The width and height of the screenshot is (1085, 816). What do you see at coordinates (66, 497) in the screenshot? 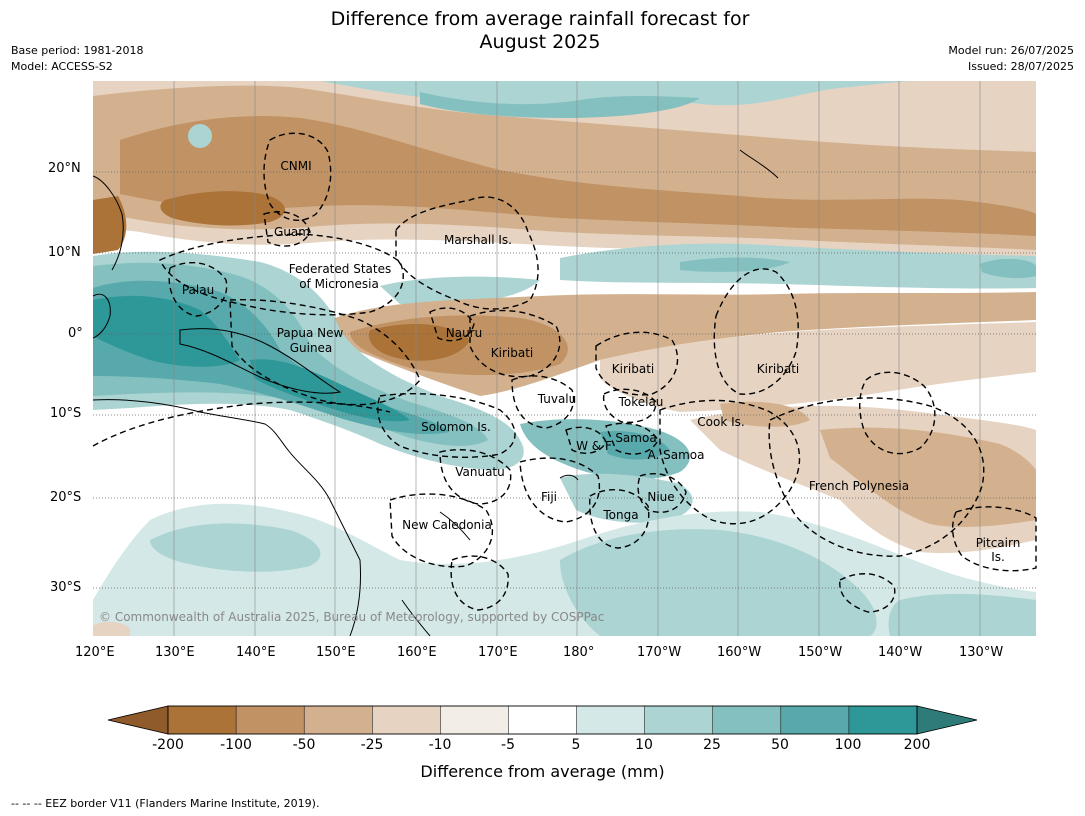
I see `lat-tick-20s: 20°S` at bounding box center [66, 497].